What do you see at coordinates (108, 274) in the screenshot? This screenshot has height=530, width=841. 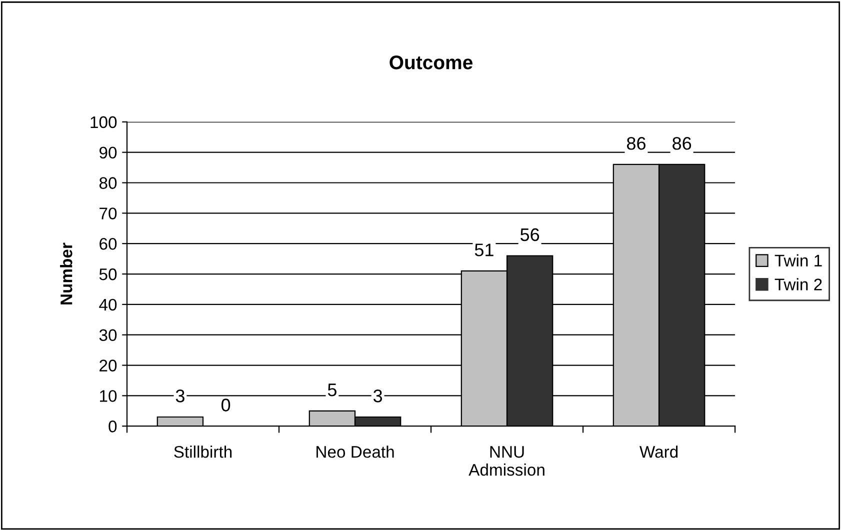 I see `y-tick-label: 50` at bounding box center [108, 274].